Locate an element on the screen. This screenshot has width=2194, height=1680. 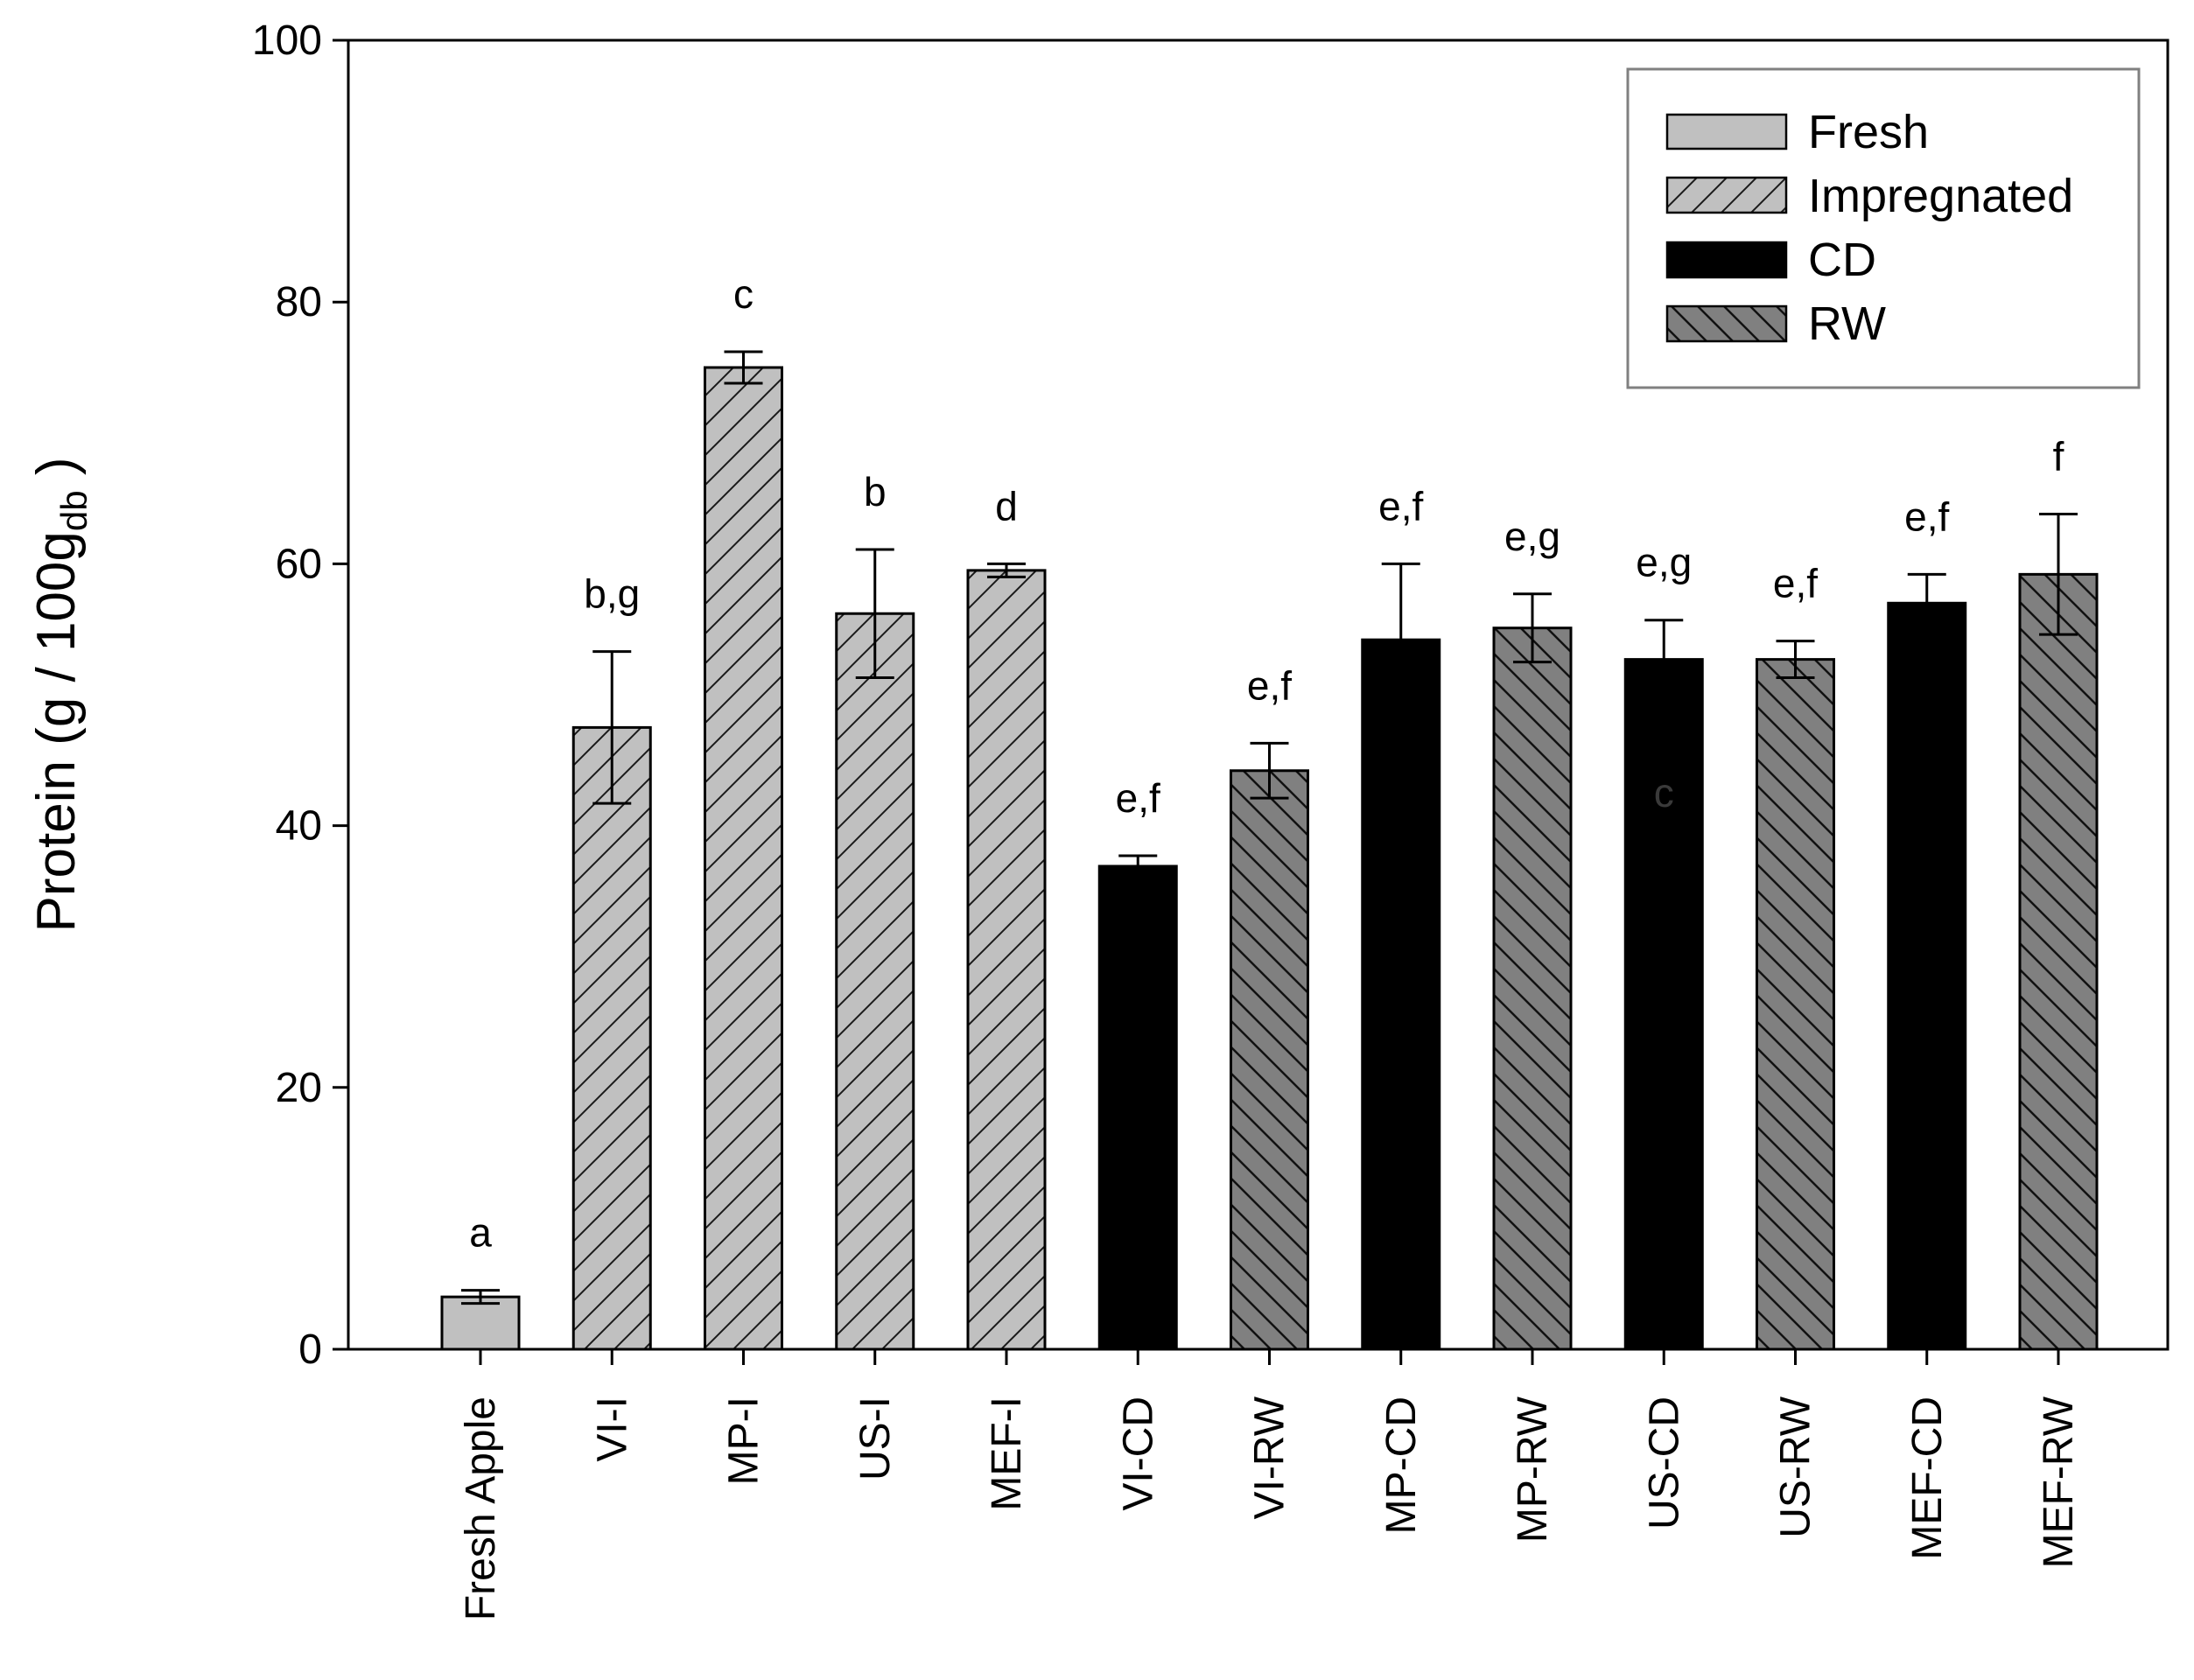
y-tick-label-0: 0 is located at coordinates (310, 1349).